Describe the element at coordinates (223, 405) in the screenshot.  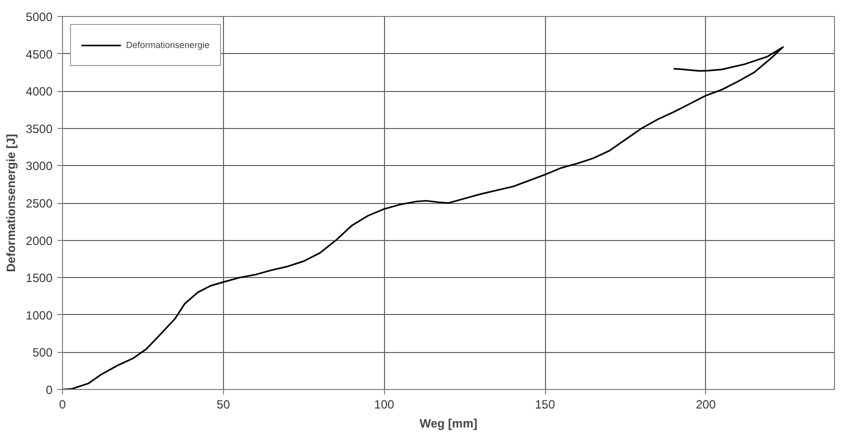
I see `x-tick-label: 50` at that location.